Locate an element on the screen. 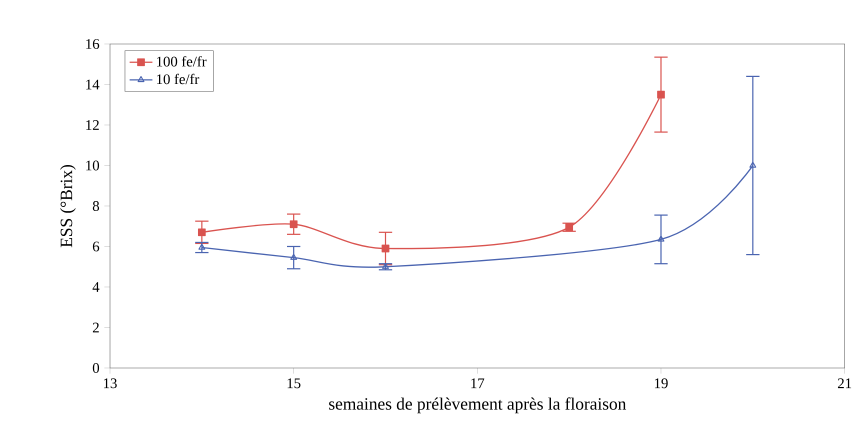 This screenshot has width=866, height=445. y-tick-label: 6 is located at coordinates (96, 247).